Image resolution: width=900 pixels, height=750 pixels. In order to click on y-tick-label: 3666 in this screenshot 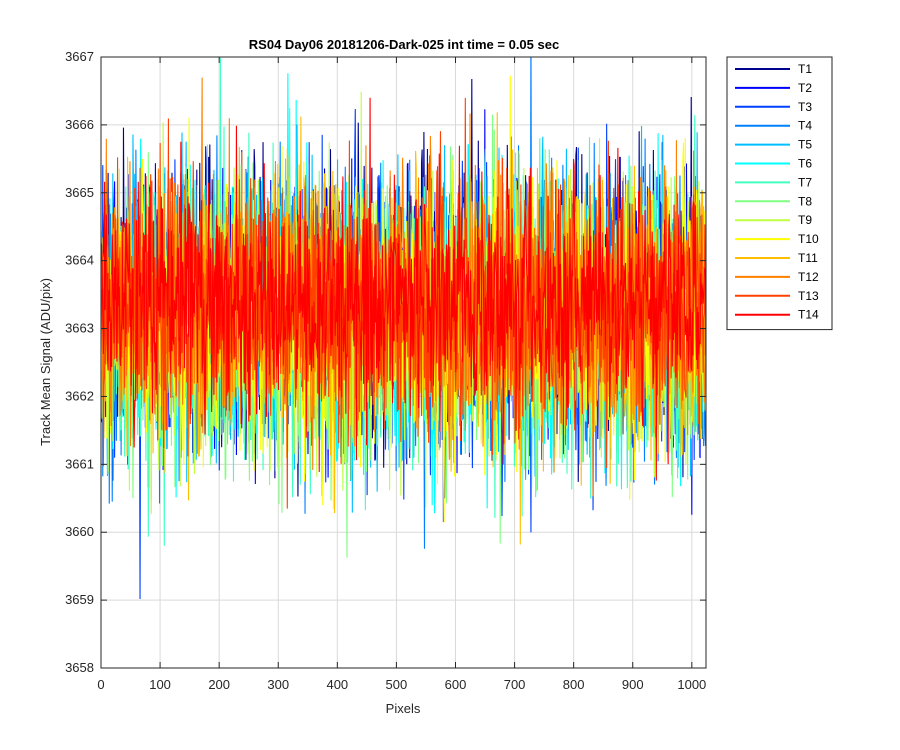, I will do `click(79, 124)`.